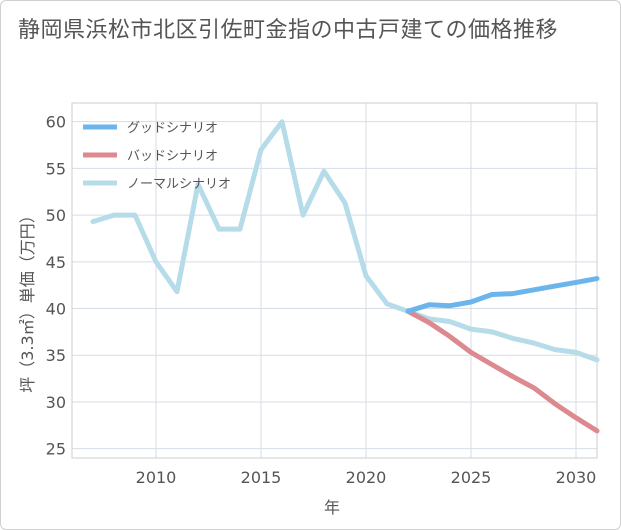 The width and height of the screenshot is (621, 530). I want to click on y-tick-label: 55, so click(56, 168).